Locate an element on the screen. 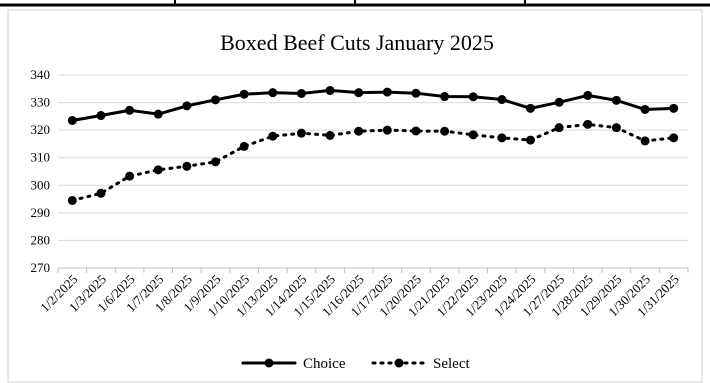 The image size is (710, 383). series-line-choice is located at coordinates (373, 105).